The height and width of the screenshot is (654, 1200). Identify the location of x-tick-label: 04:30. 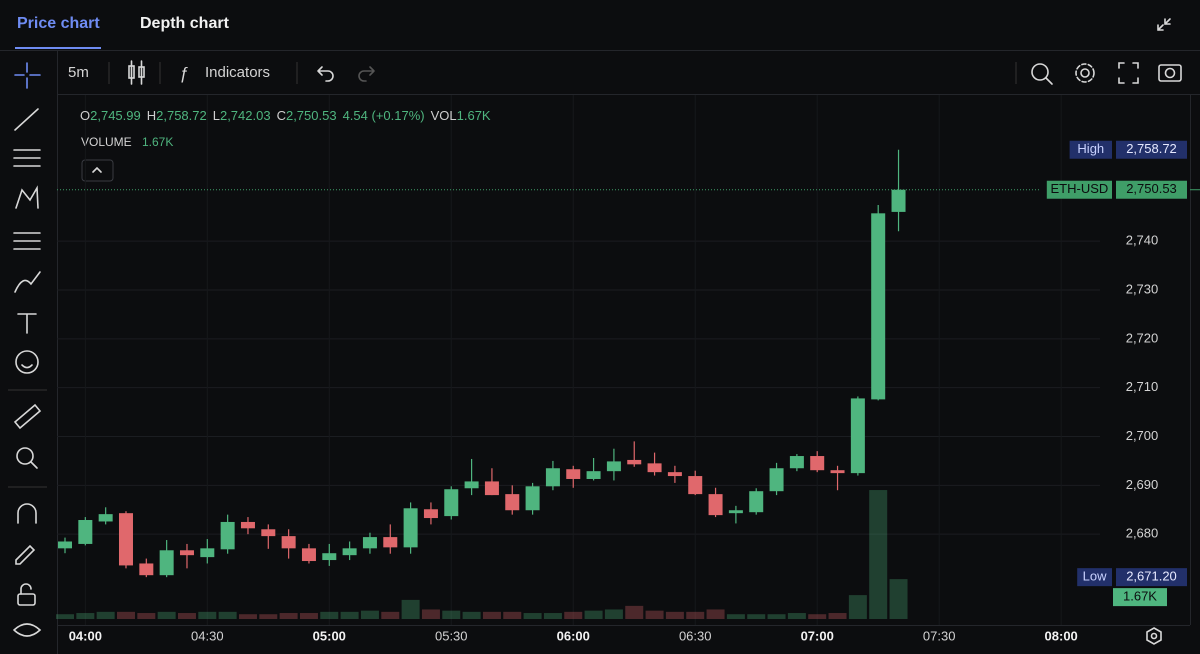
(207, 635).